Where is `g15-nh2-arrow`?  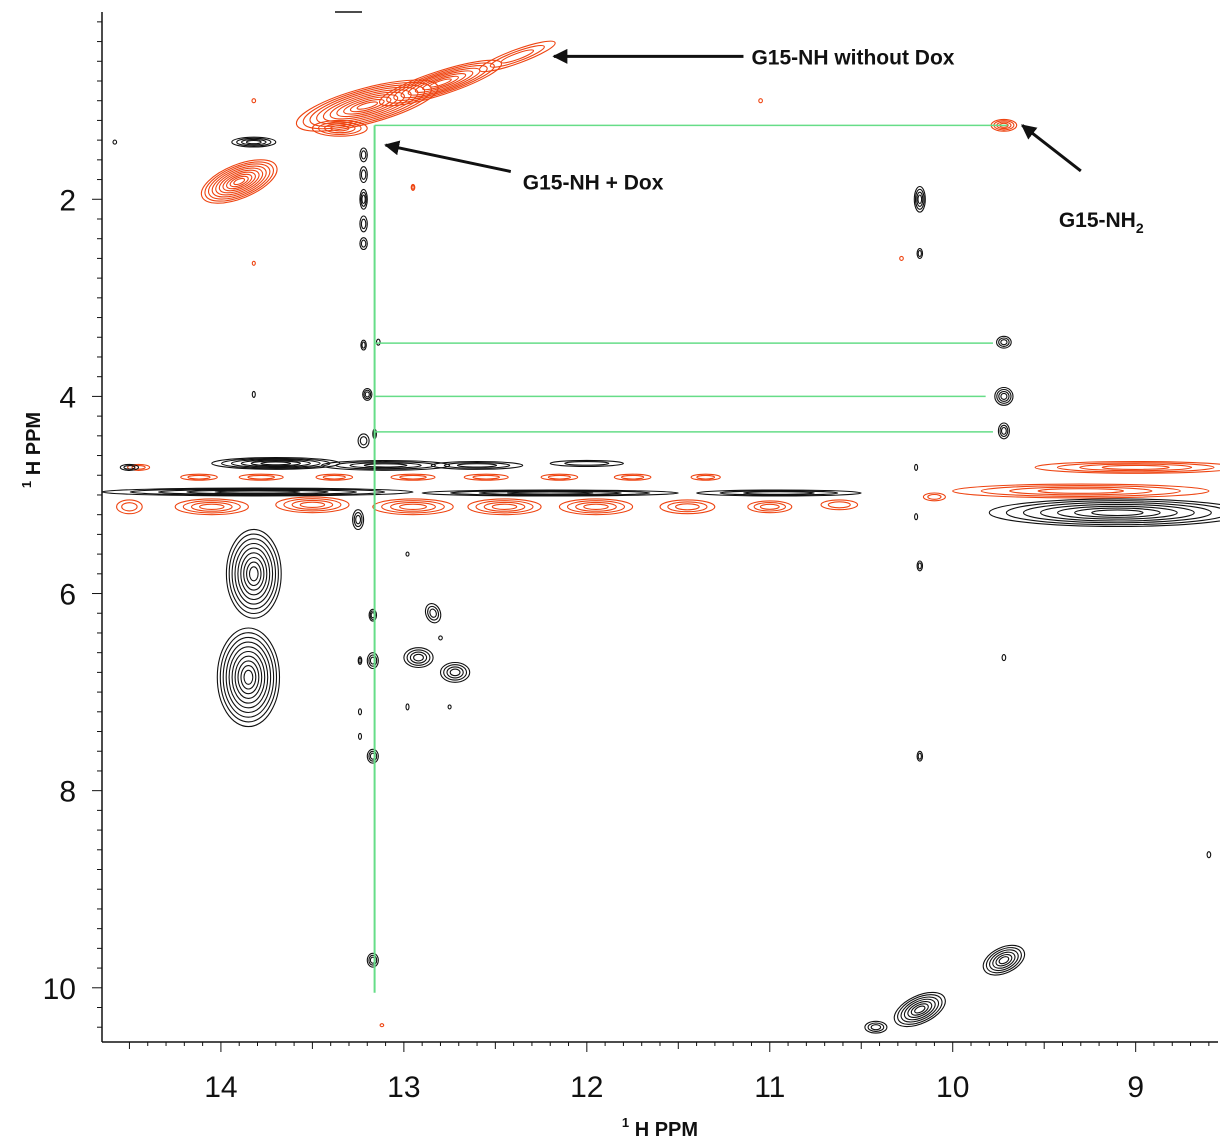
g15-nh2-arrow is located at coordinates (1051, 148).